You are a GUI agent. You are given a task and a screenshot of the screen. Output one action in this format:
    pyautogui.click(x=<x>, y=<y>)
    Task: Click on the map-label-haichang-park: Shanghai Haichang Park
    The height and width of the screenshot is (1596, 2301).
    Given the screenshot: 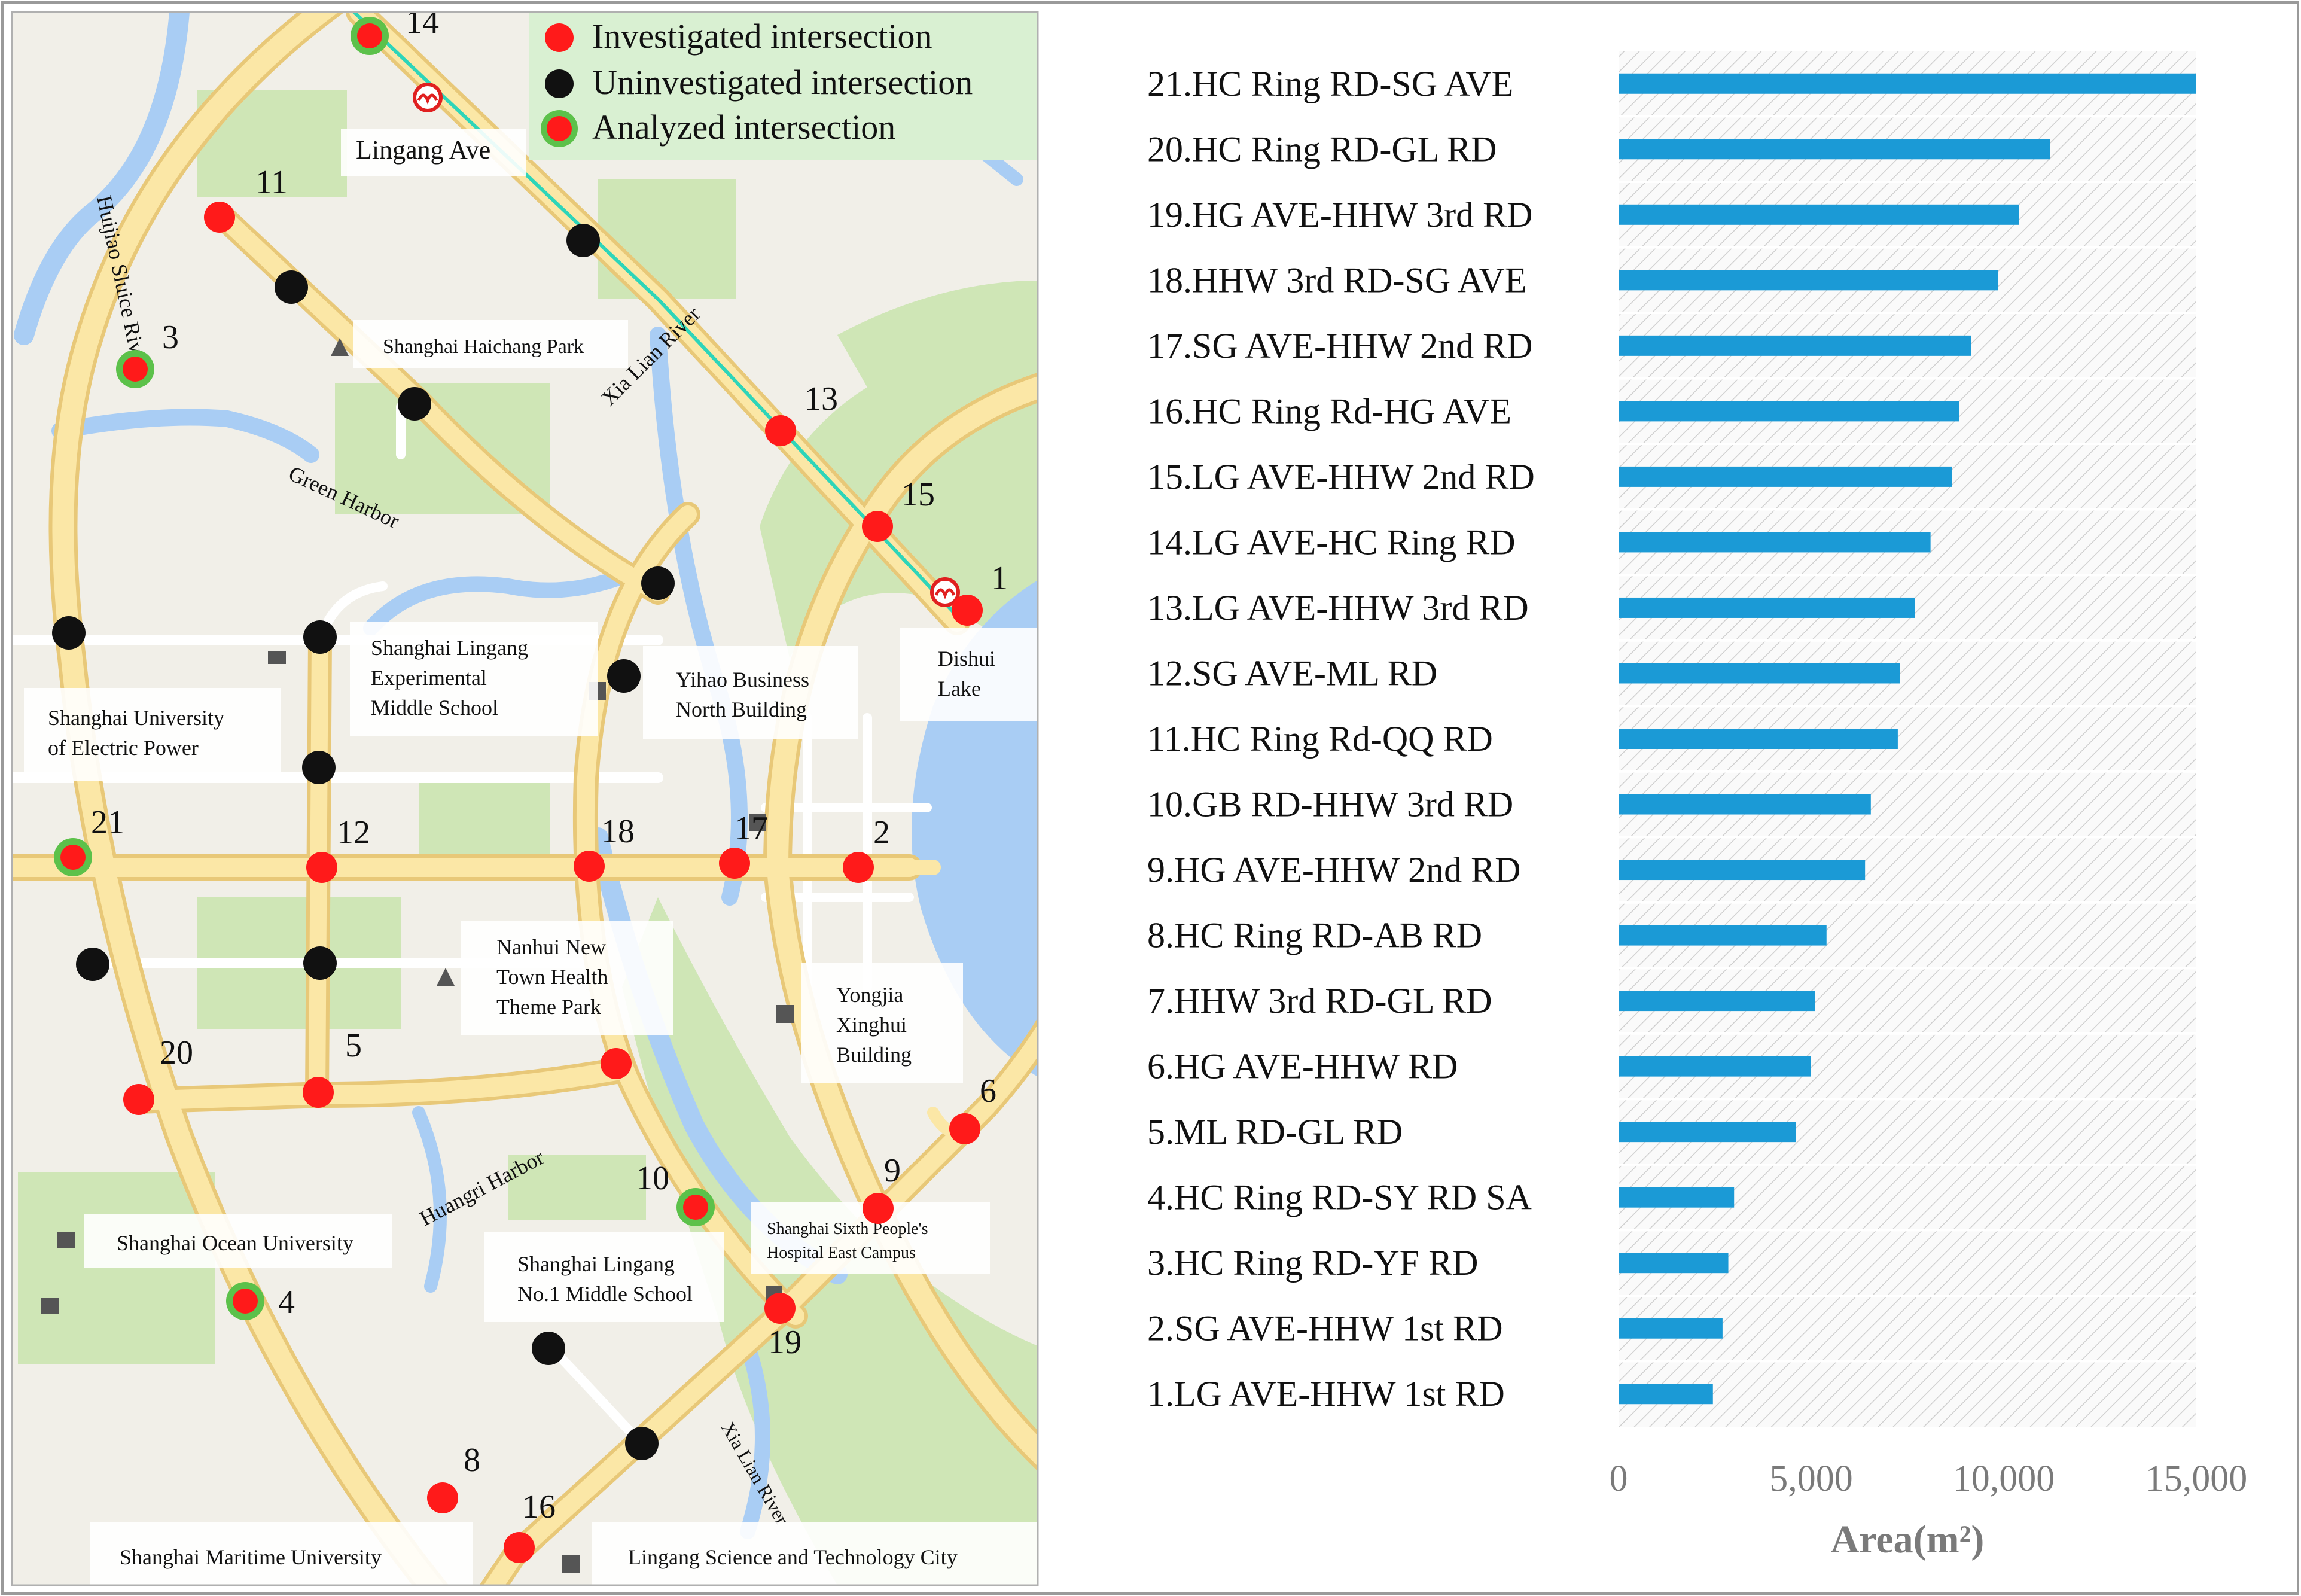 What is the action you would take?
    pyautogui.click(x=490, y=344)
    